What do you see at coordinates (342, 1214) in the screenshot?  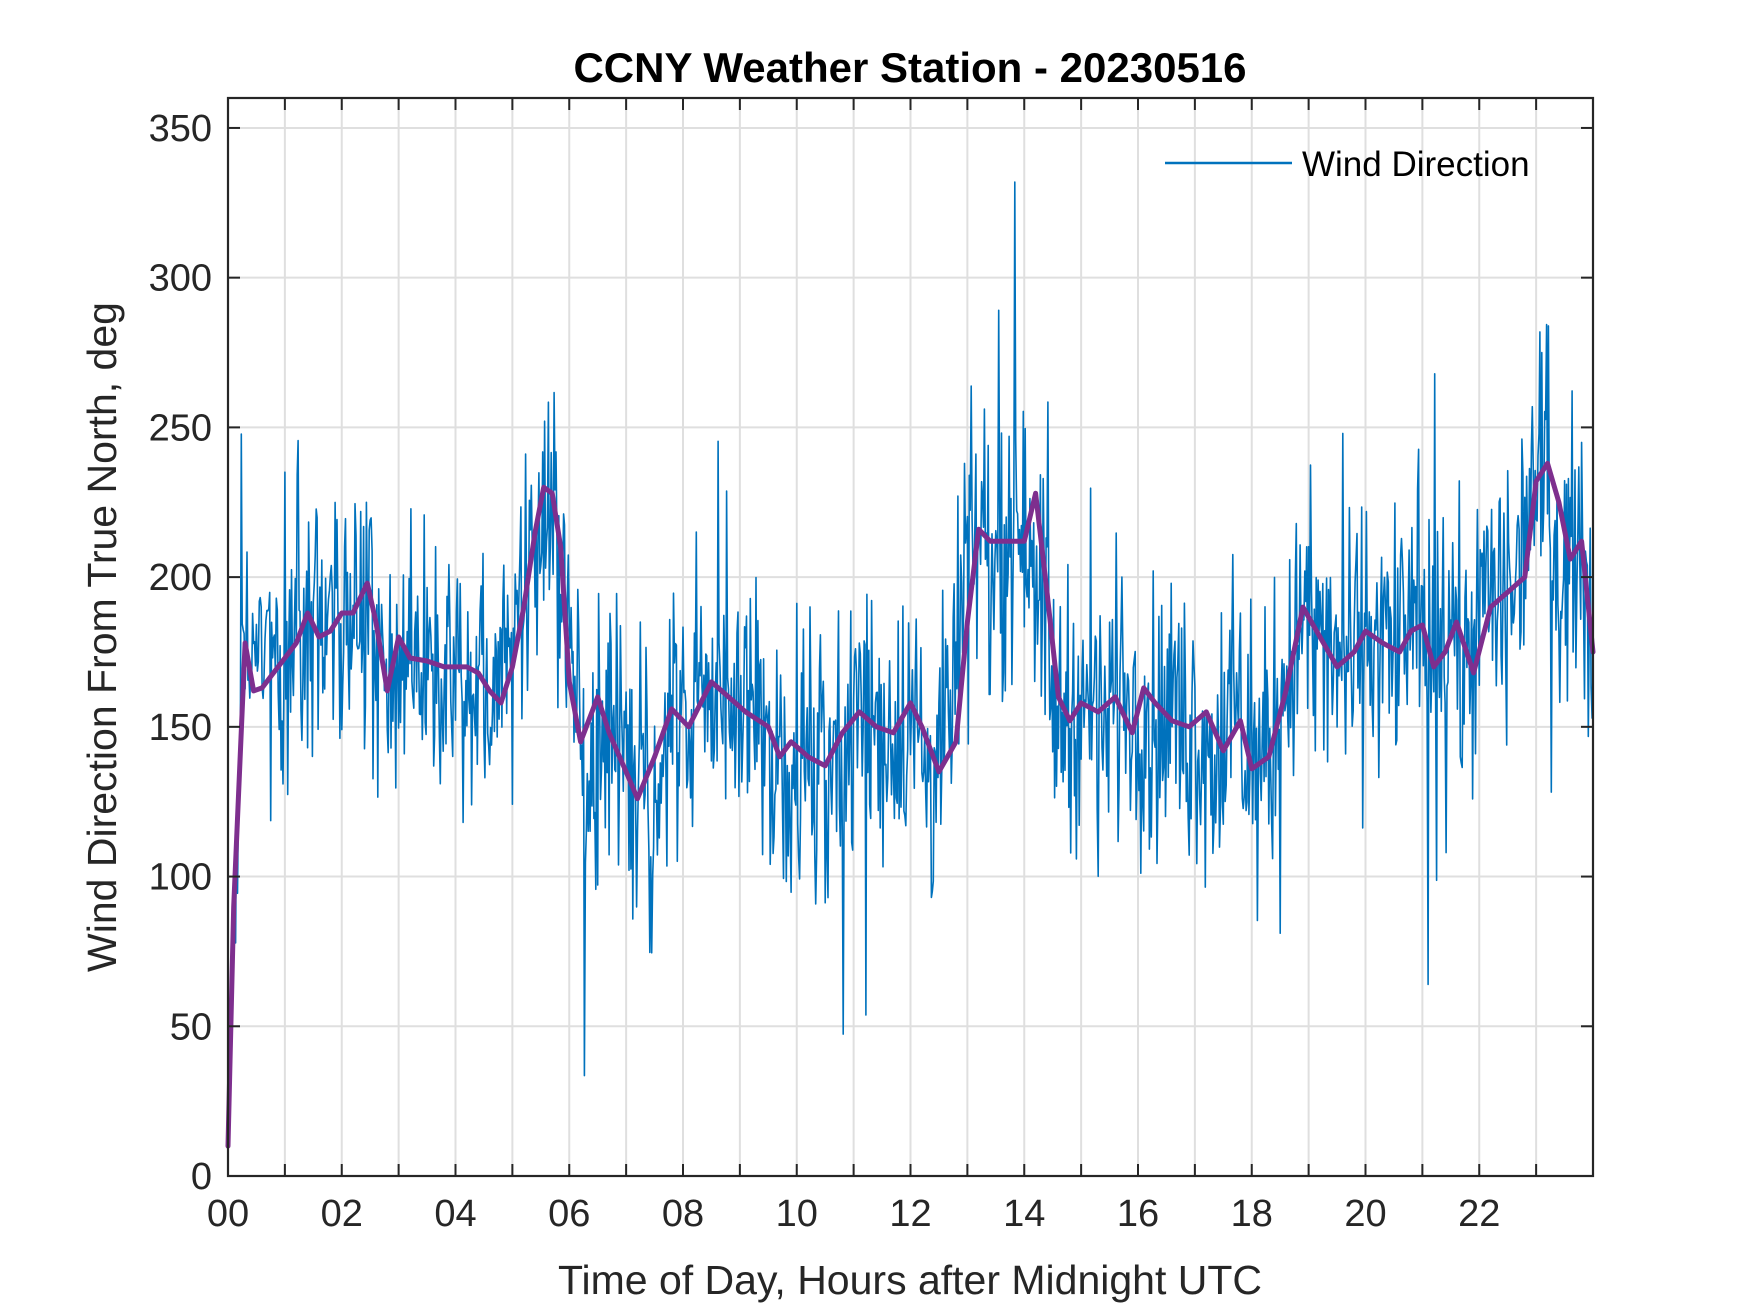 I see `x-tick-label: 02` at bounding box center [342, 1214].